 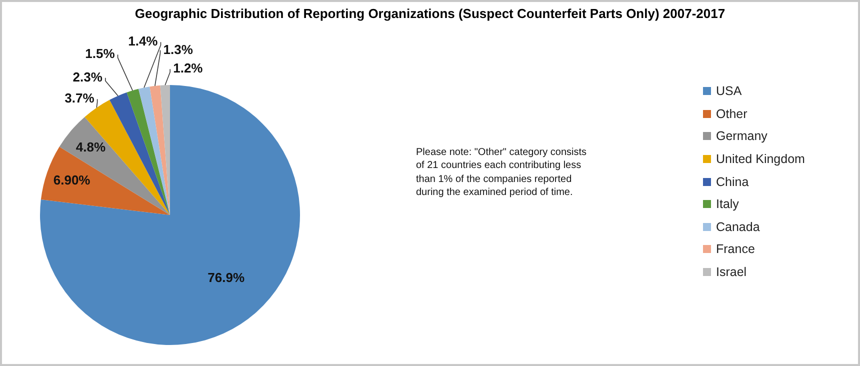 What do you see at coordinates (729, 91) in the screenshot?
I see `legend-label: USA` at bounding box center [729, 91].